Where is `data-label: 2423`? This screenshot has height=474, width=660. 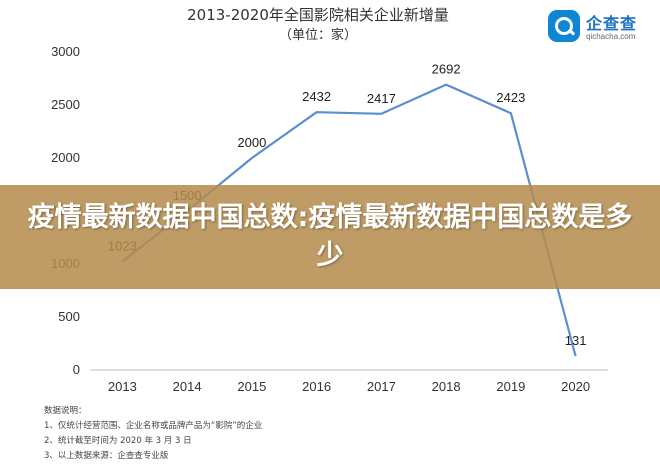
data-label: 2423 is located at coordinates (510, 97).